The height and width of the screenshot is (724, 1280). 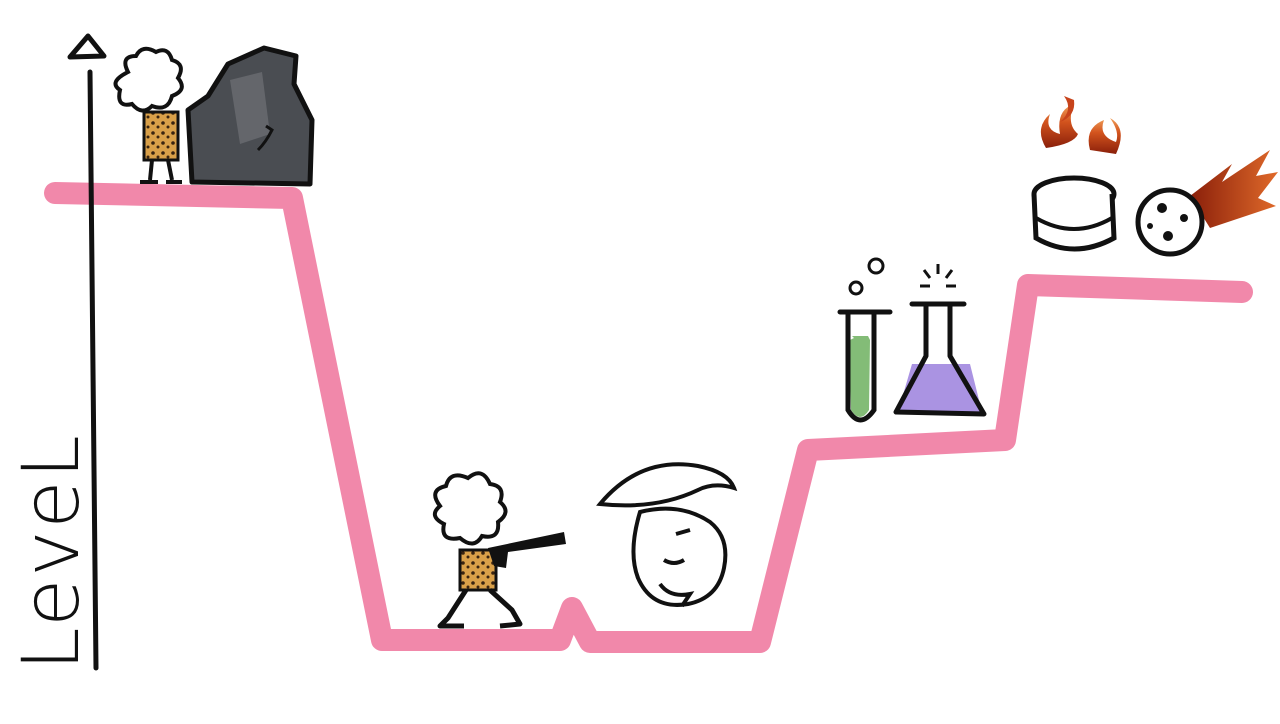 What do you see at coordinates (499, 550) in the screenshot?
I see `caveman-with-gun-icon` at bounding box center [499, 550].